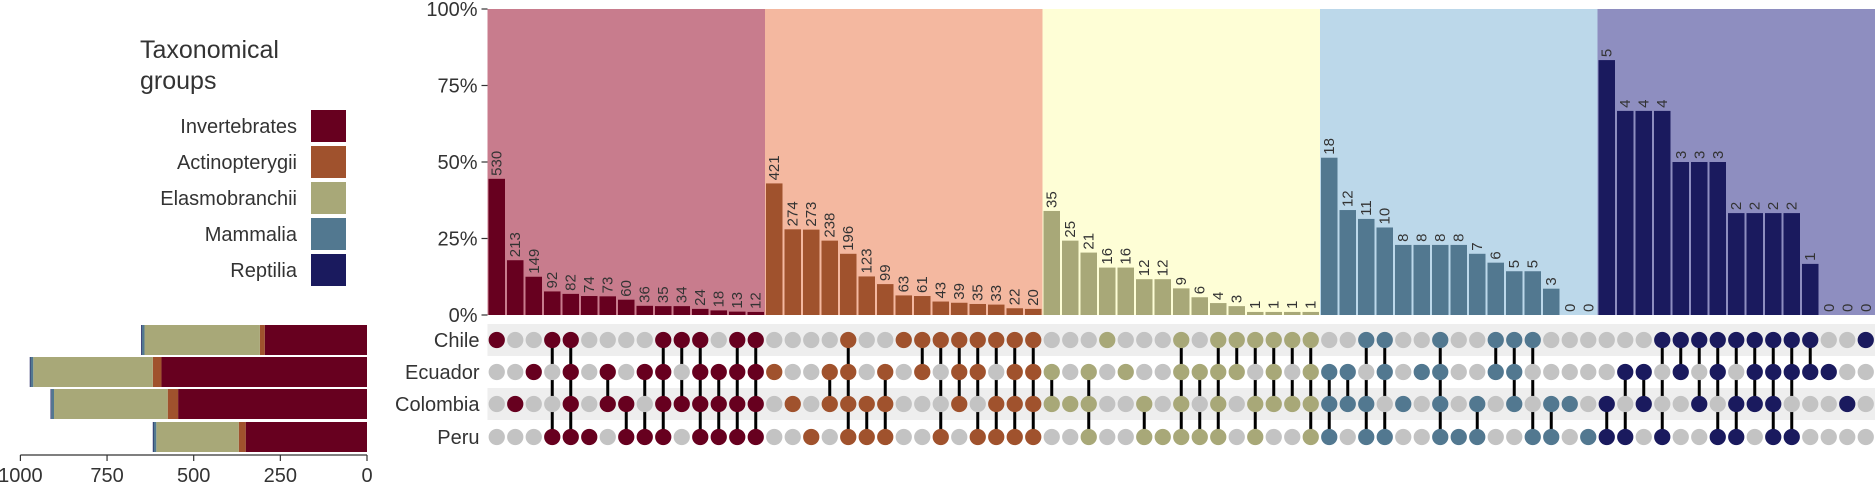 The height and width of the screenshot is (487, 1875). I want to click on bar-value-label: 9, so click(1181, 281).